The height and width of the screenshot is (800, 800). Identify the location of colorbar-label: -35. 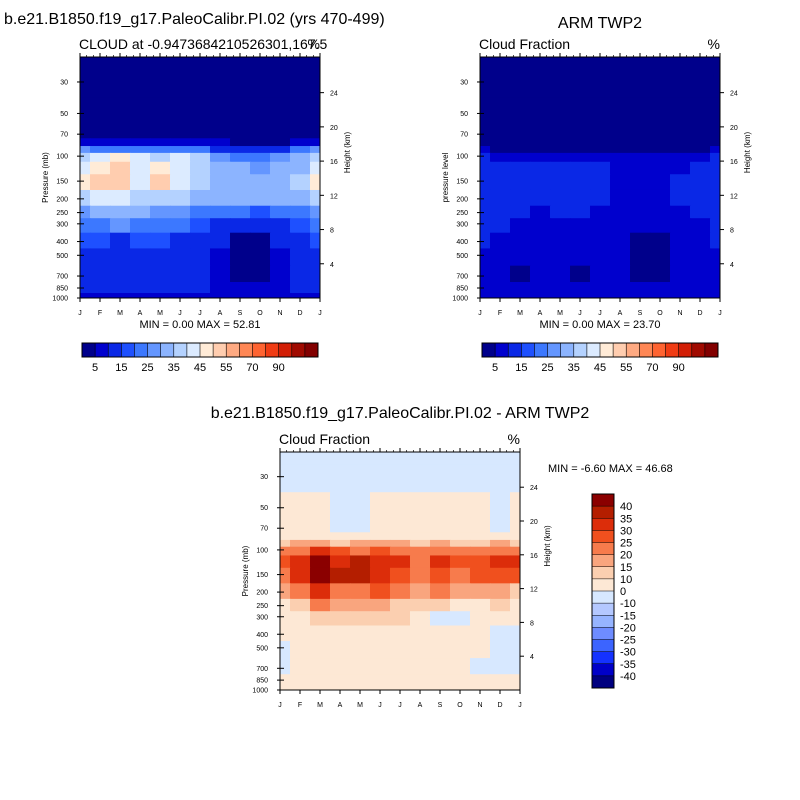
(628, 665).